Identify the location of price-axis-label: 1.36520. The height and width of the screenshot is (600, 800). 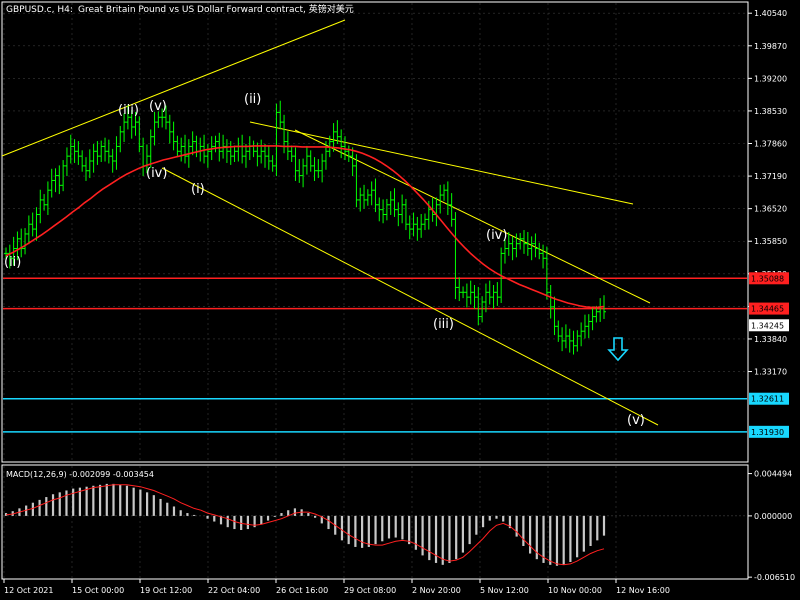
(770, 209).